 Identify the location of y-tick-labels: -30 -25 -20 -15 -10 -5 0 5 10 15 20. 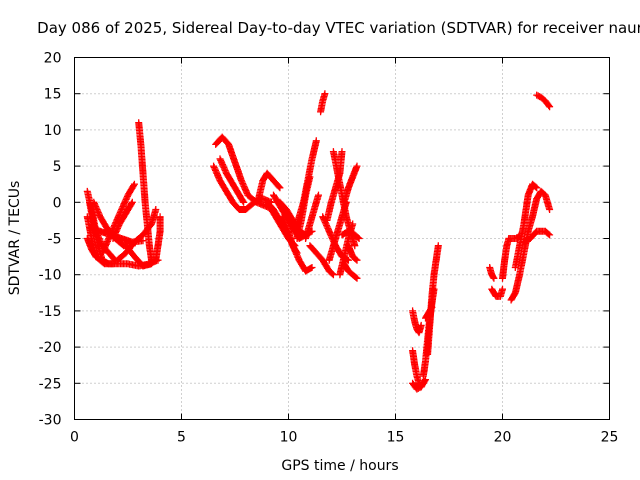
(50, 240).